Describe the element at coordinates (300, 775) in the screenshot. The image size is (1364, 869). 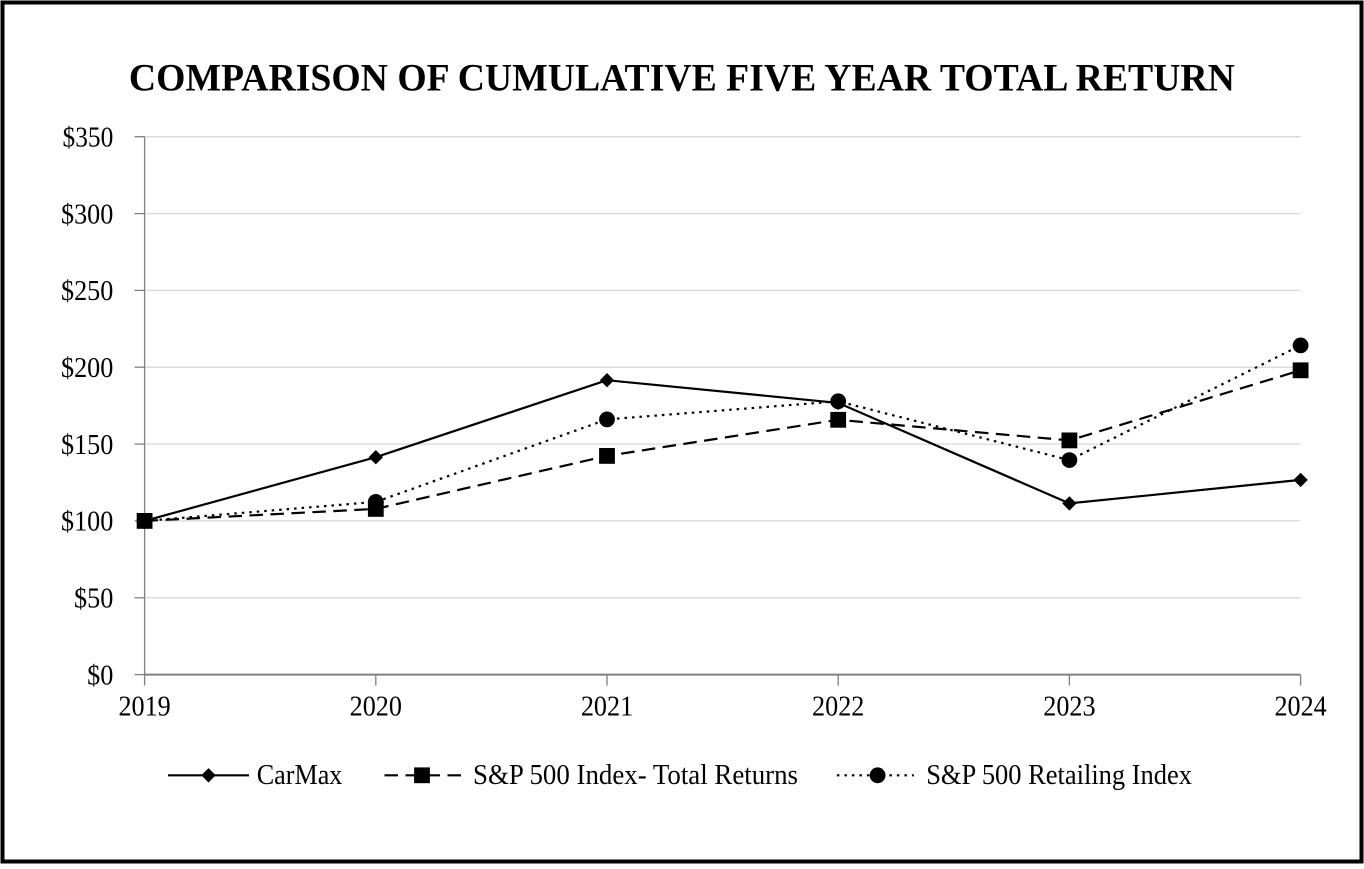
I see `svg-text: CarMax` at that location.